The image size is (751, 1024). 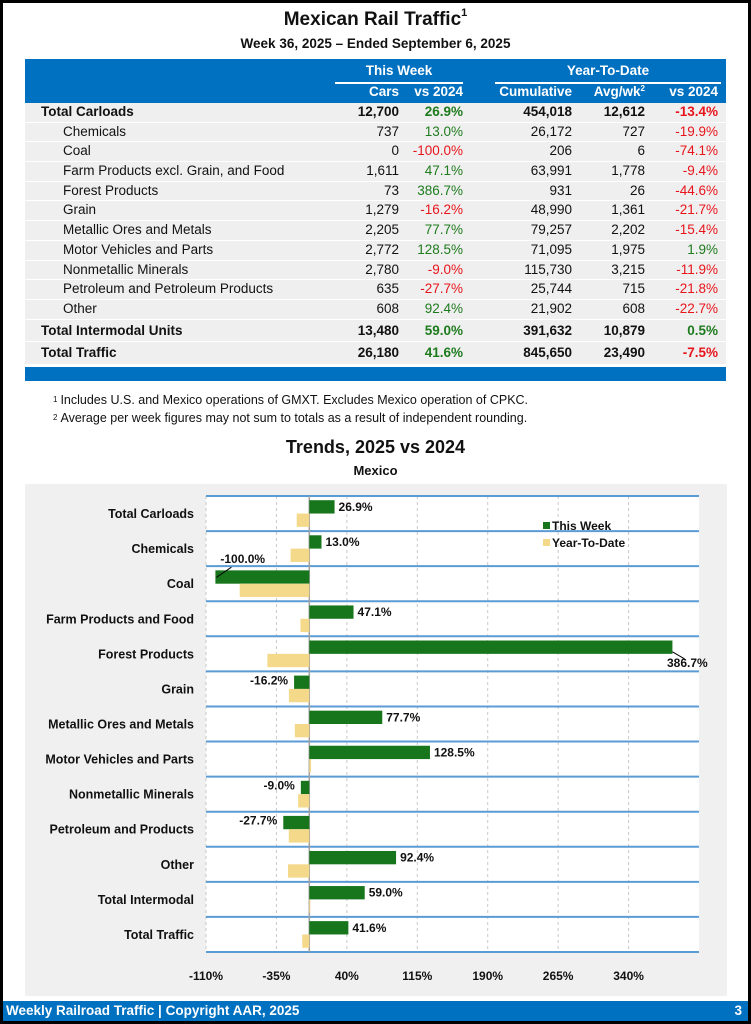 What do you see at coordinates (633, 308) in the screenshot?
I see `cell-avg-wk: 608` at bounding box center [633, 308].